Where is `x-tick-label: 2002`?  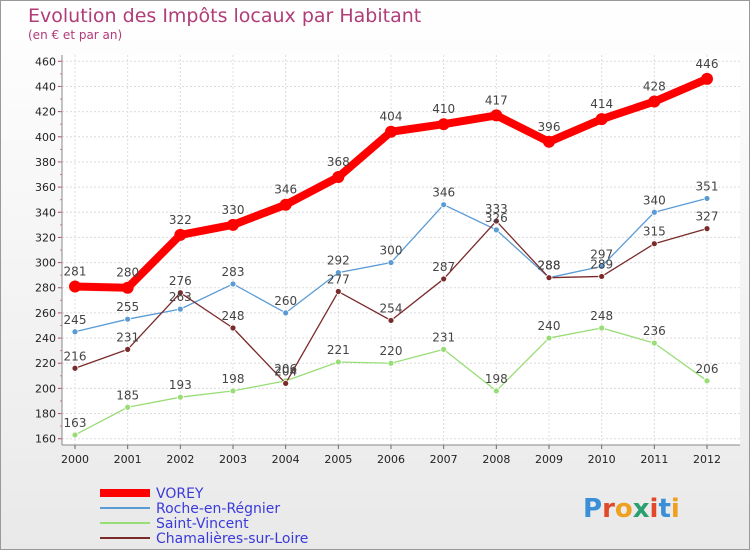
x-tick-label: 2002 is located at coordinates (180, 459).